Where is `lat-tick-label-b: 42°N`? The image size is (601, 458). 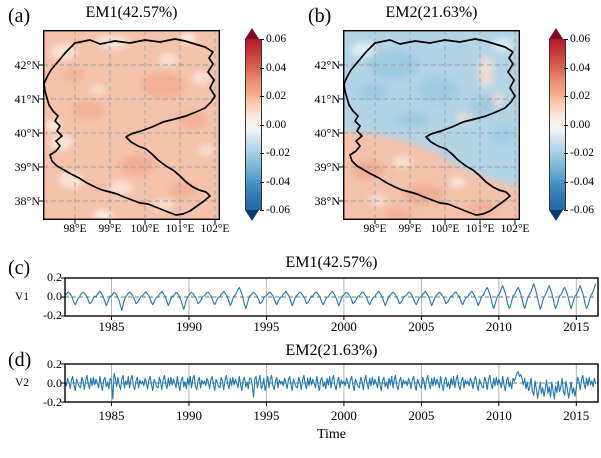 lat-tick-label-b: 42°N is located at coordinates (327, 65).